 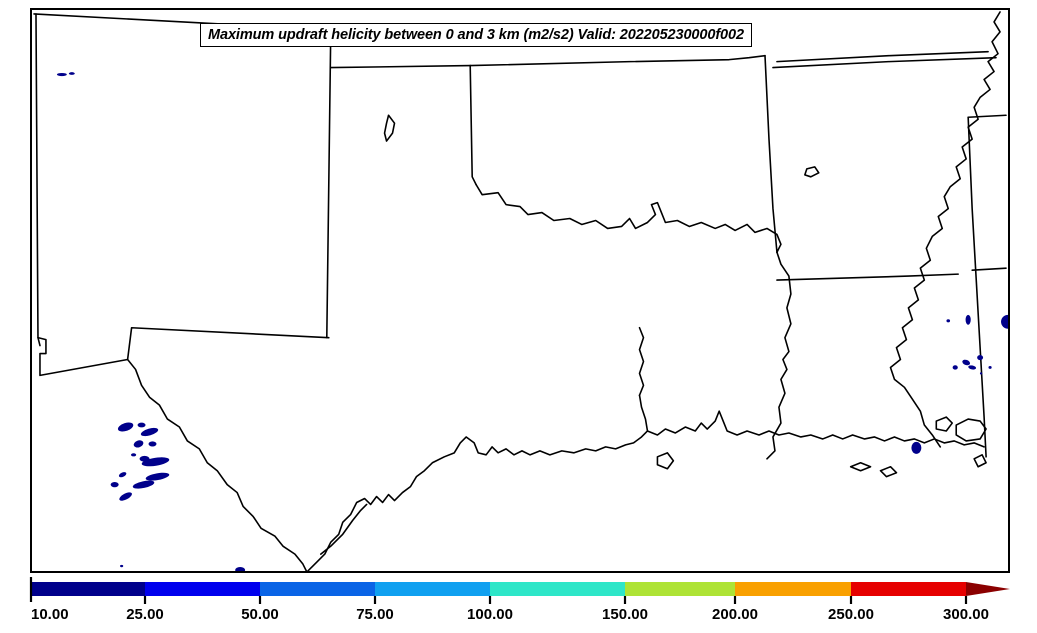 I want to click on contour-group-northeast-new-mexico, so click(x=65, y=74).